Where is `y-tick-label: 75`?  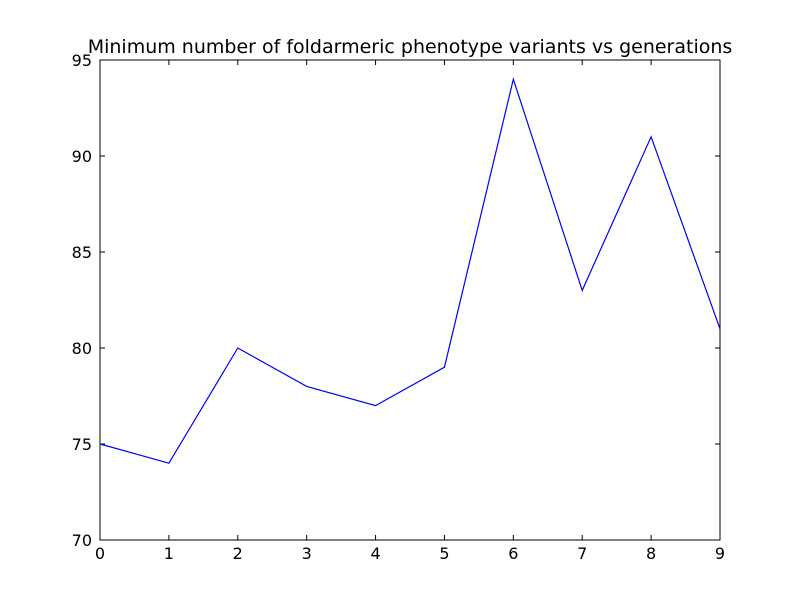
y-tick-label: 75 is located at coordinates (82, 444).